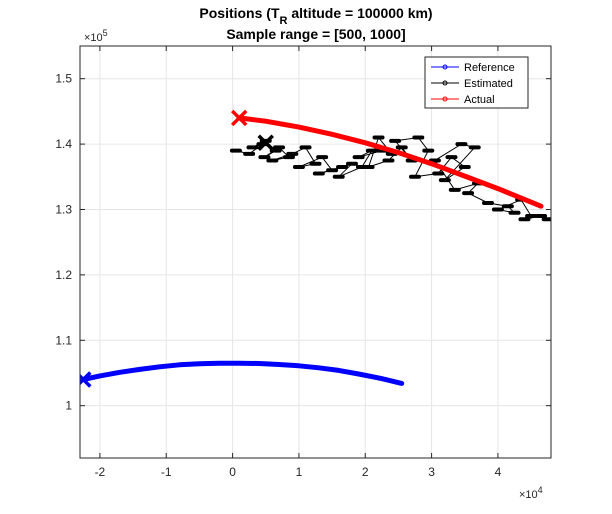 The height and width of the screenshot is (514, 612). Describe the element at coordinates (445, 67) in the screenshot. I see `legend-marker-reference` at that location.